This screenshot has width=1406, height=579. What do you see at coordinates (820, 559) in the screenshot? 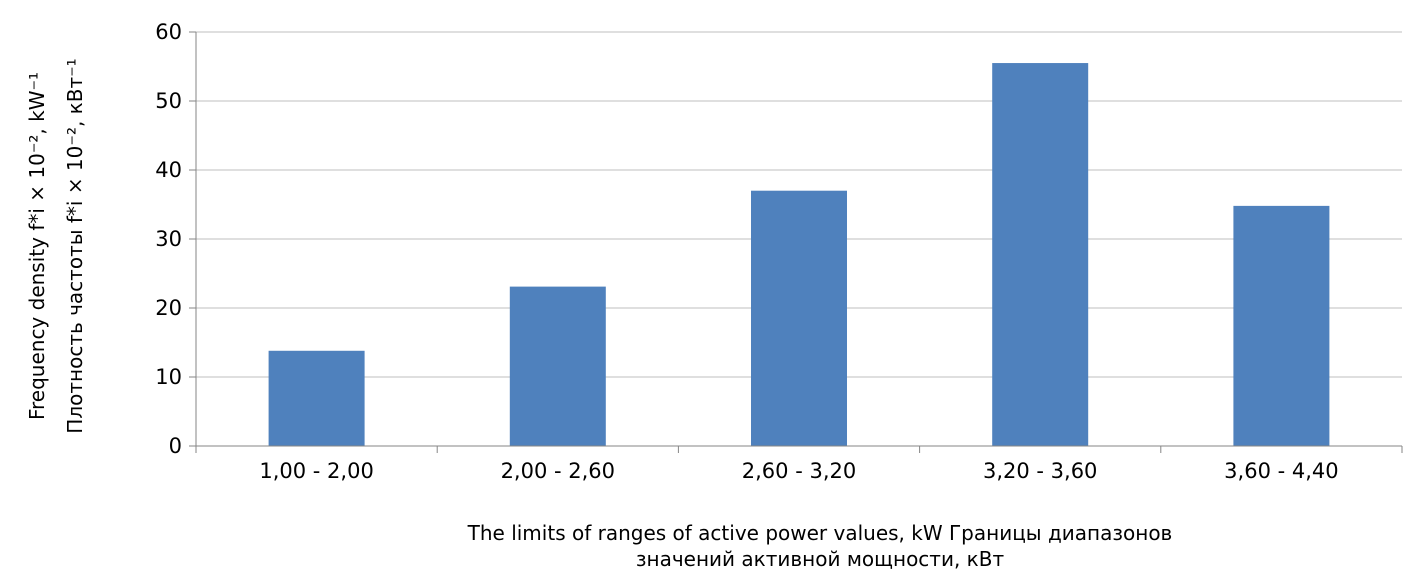
I see `x-axis-title-line-2: значений активной мощности, кВт` at bounding box center [820, 559].